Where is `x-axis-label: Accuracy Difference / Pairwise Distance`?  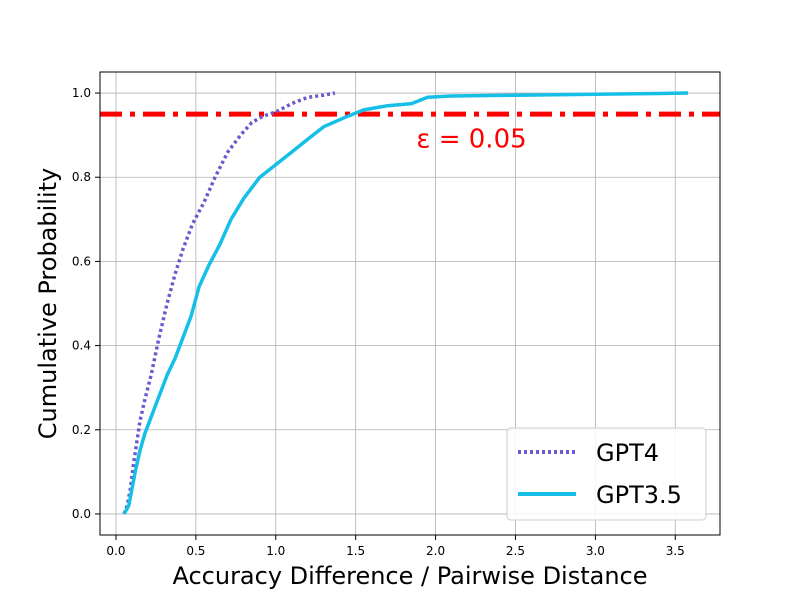 x-axis-label: Accuracy Difference / Pairwise Distance is located at coordinates (409, 576).